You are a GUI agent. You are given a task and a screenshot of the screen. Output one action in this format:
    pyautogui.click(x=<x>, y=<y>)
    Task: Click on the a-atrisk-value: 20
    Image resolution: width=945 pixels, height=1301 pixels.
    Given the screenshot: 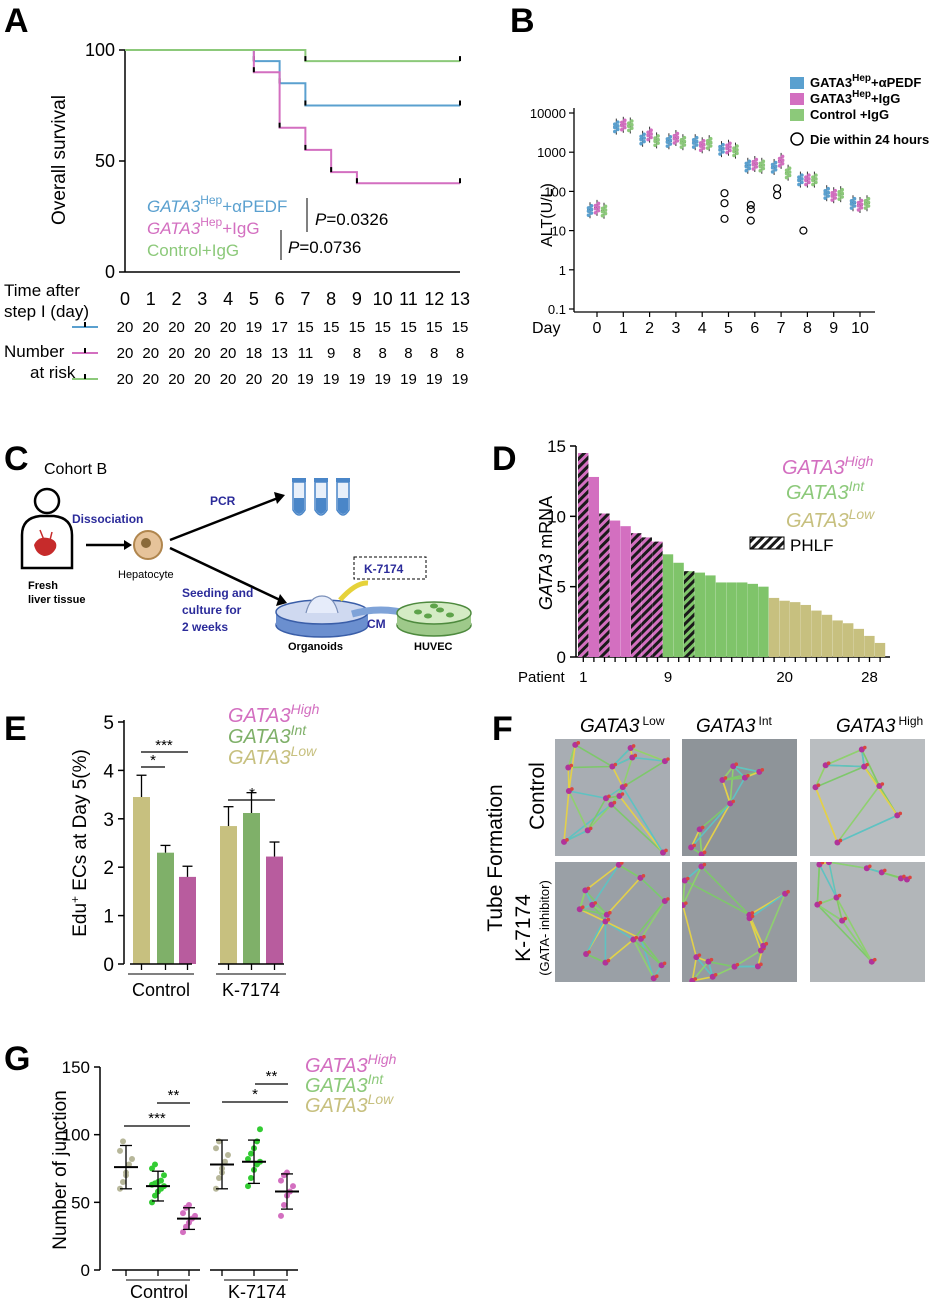 What is the action you would take?
    pyautogui.click(x=176, y=379)
    